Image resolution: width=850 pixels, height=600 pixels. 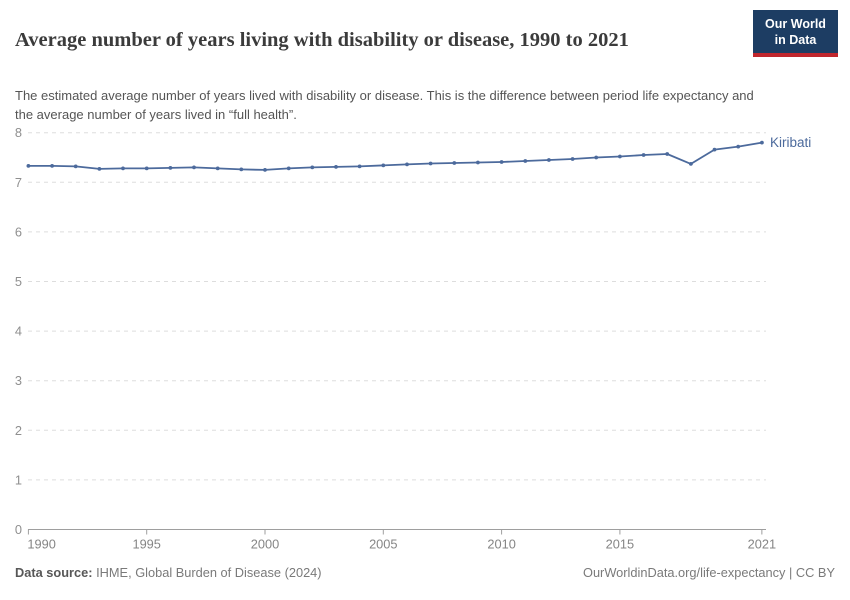 I want to click on y-tick-label: 0, so click(x=18, y=529).